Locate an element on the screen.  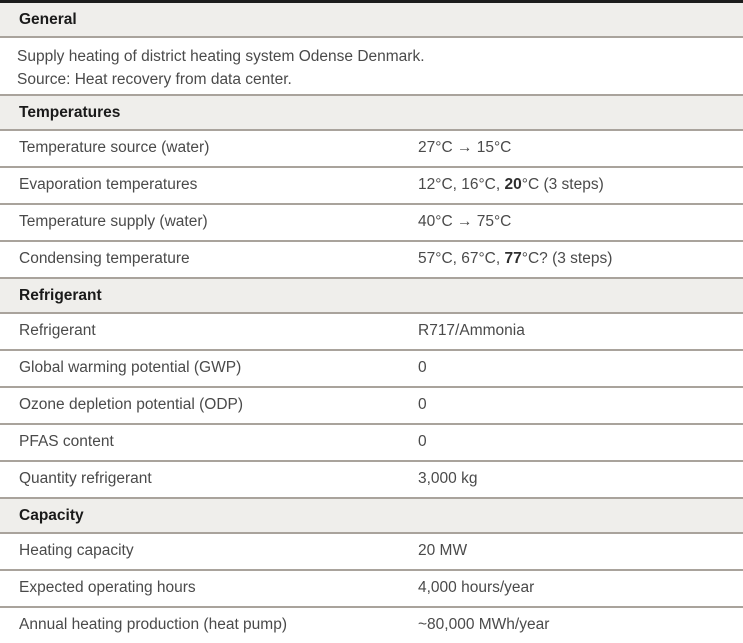
row-value: 57°C, 67°C, 77°C? (3 steps) is located at coordinates (515, 258).